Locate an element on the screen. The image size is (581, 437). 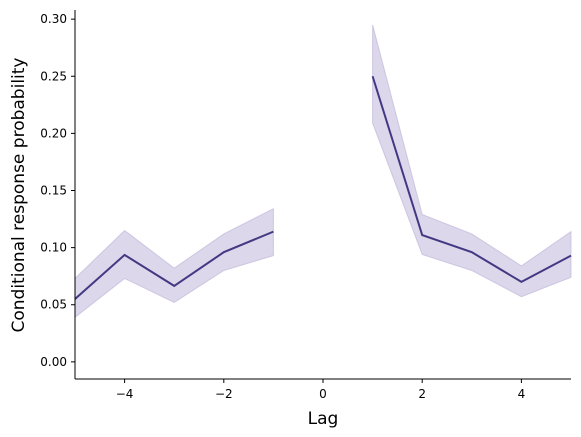
x-tick-label: 0 is located at coordinates (323, 394).